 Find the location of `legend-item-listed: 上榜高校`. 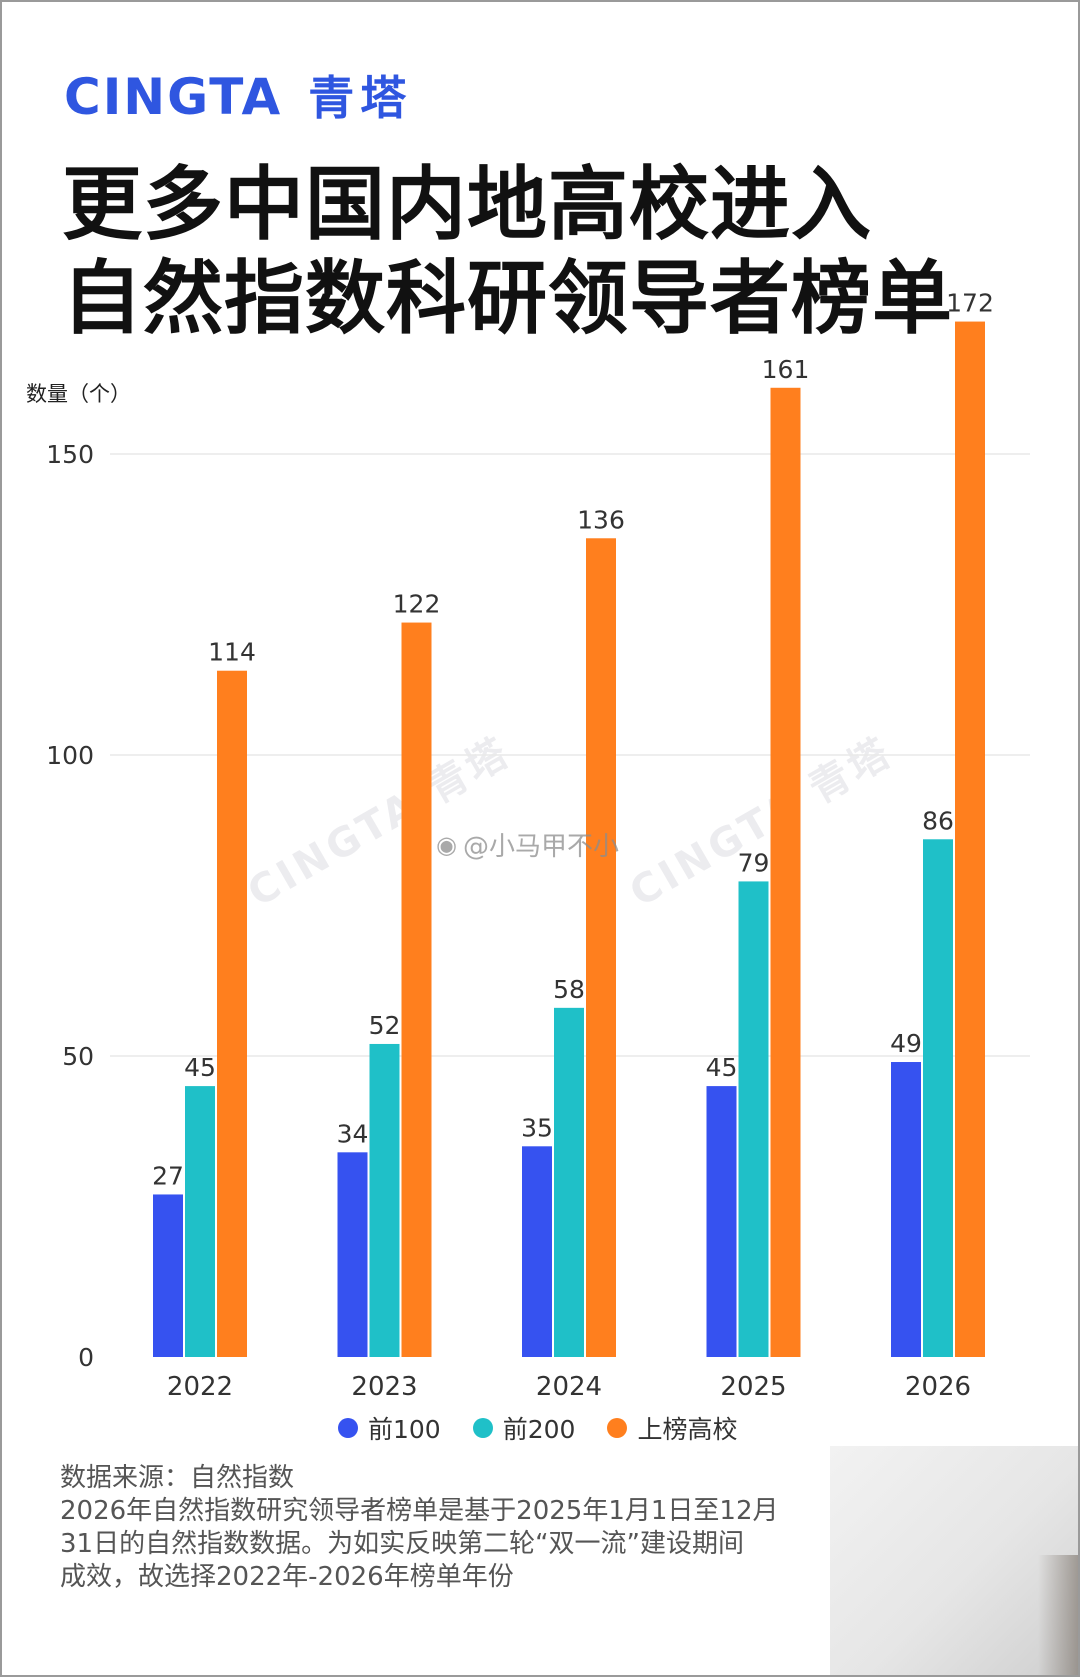

legend-item-listed: 上榜高校 is located at coordinates (672, 1428).